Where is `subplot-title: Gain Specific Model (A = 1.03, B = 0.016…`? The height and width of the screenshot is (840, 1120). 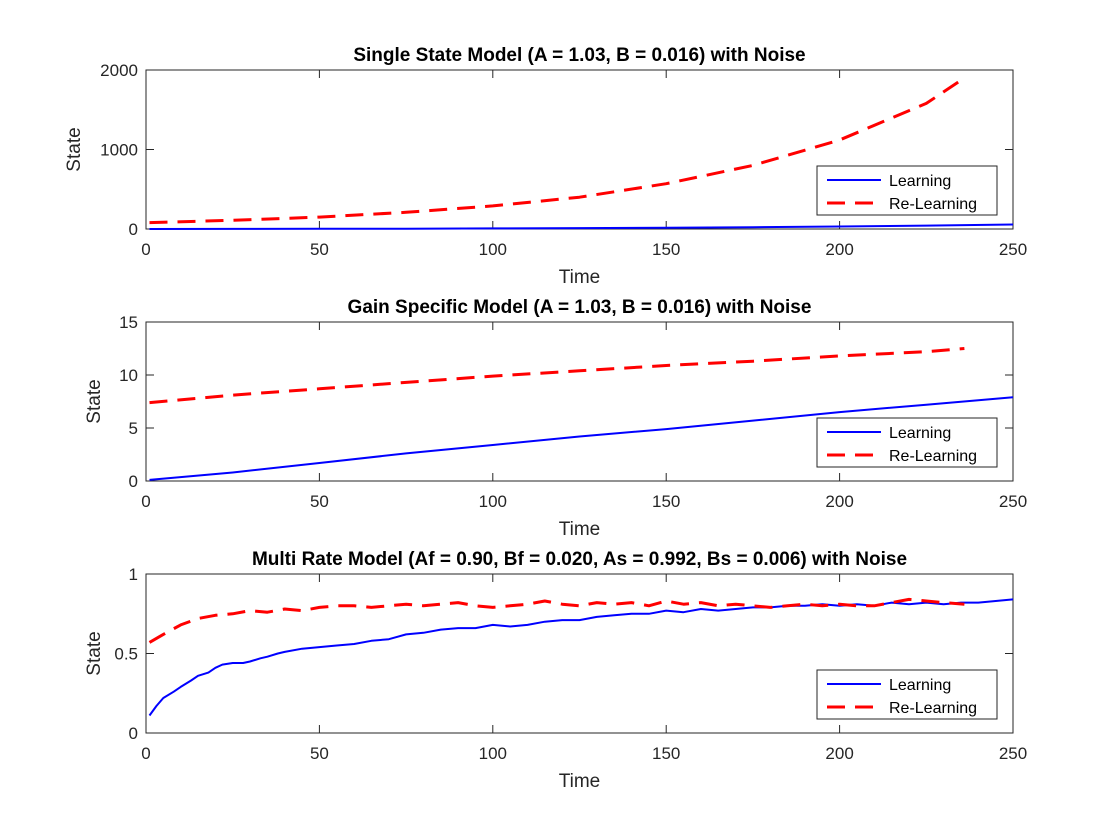
subplot-title: Gain Specific Model (A = 1.03, B = 0.016… is located at coordinates (580, 307).